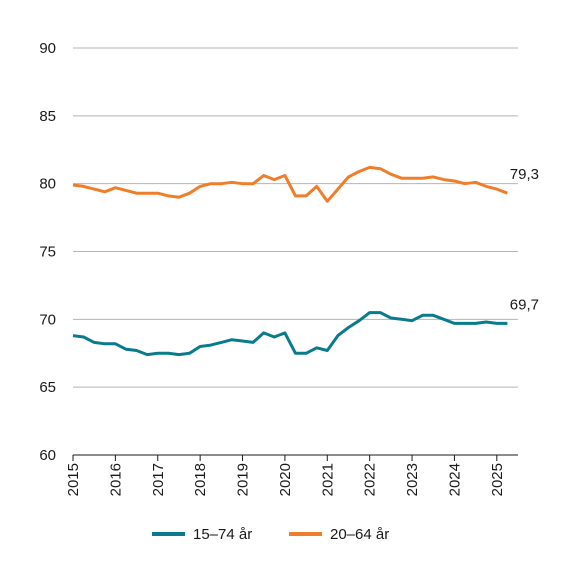  I want to click on x-tick-label: 2025, so click(497, 479).